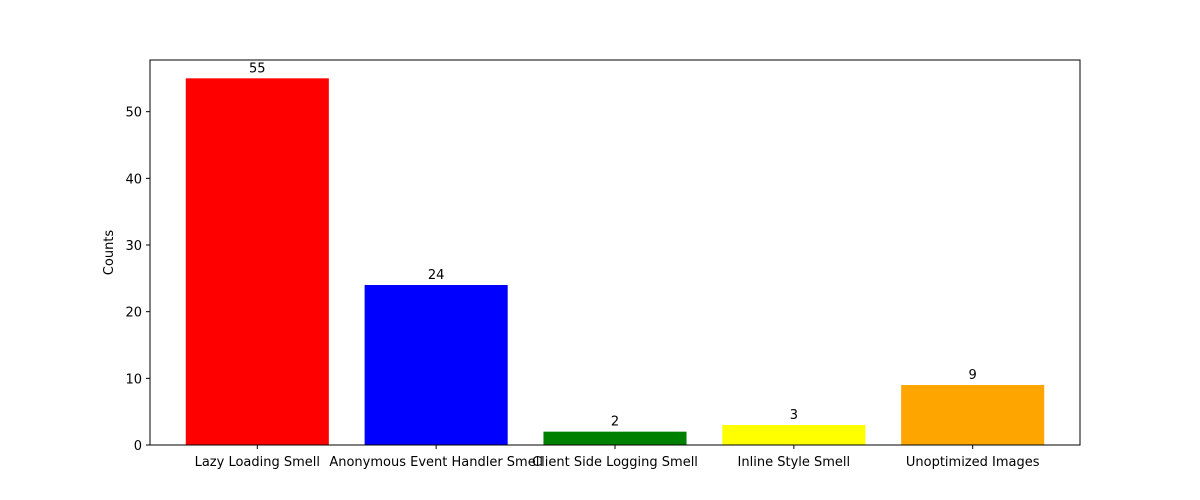 This screenshot has height=500, width=1200. What do you see at coordinates (794, 462) in the screenshot?
I see `x-tick-label: Inline Style Smell` at bounding box center [794, 462].